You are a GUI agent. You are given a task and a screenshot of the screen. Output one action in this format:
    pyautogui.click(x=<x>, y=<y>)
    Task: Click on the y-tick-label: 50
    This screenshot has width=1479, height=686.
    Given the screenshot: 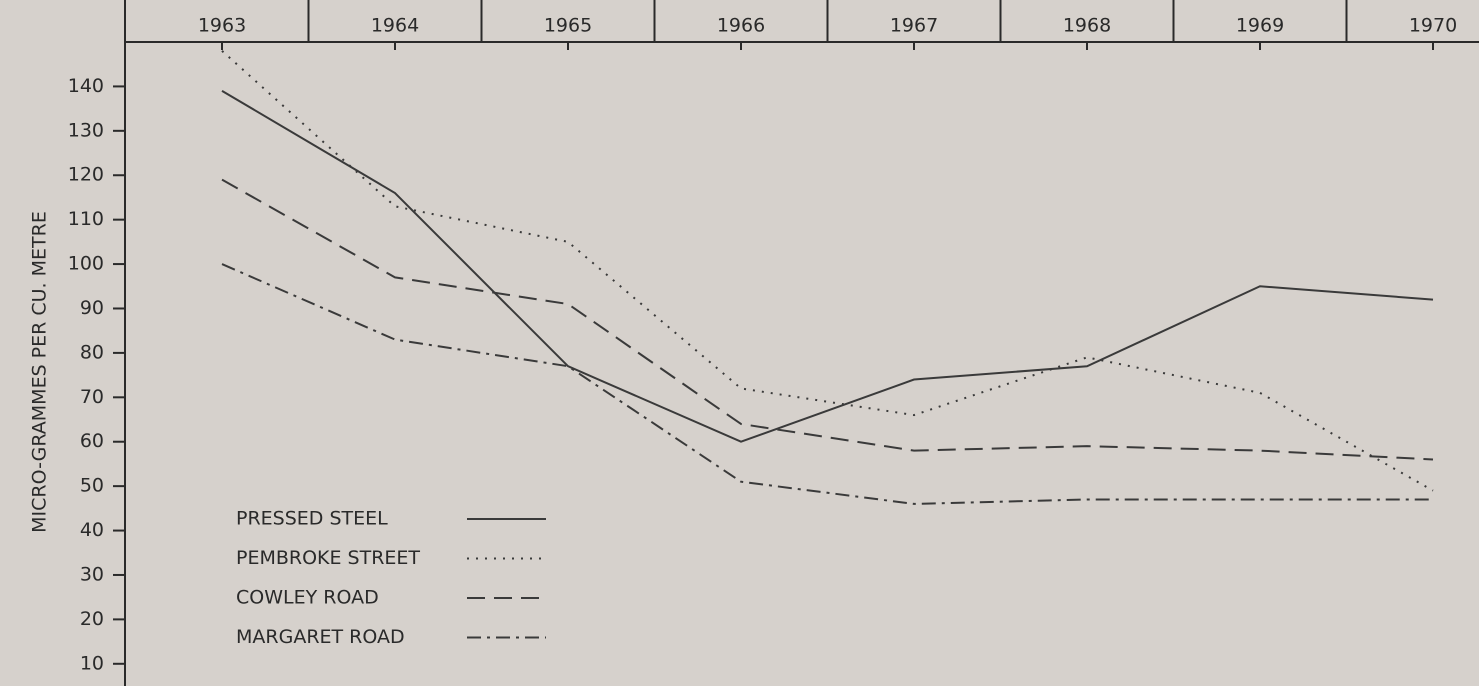 What is the action you would take?
    pyautogui.click(x=92, y=486)
    